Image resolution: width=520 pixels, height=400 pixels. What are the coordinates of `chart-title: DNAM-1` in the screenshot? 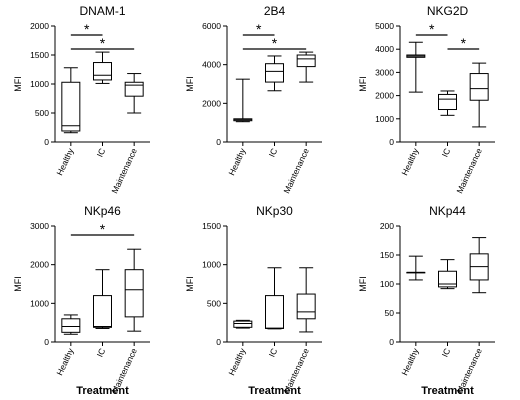 It's located at (102, 11).